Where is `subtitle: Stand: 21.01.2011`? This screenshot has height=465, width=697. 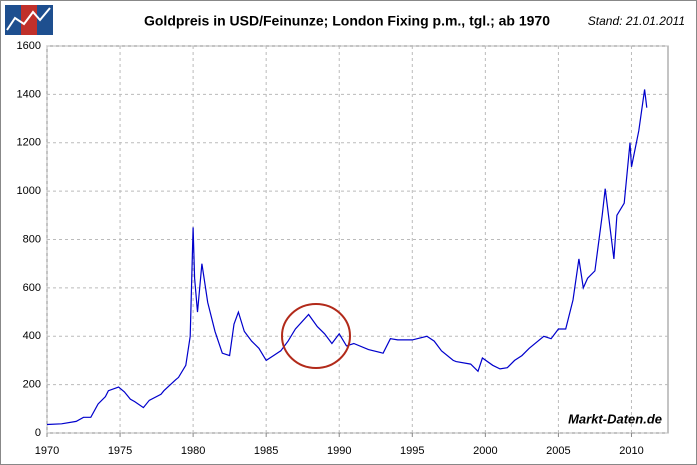 subtitle: Stand: 21.01.2011 is located at coordinates (636, 21).